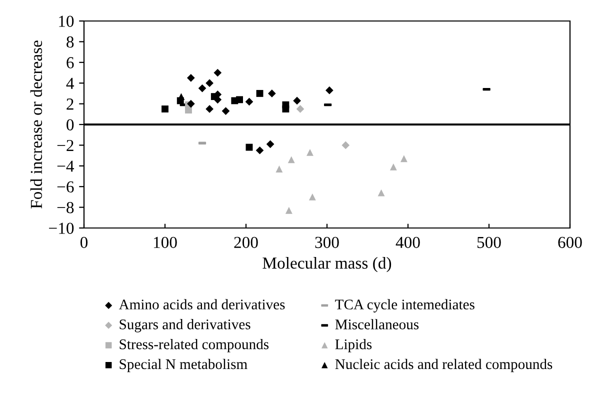  What do you see at coordinates (201, 304) in the screenshot?
I see `legend-label: Amino acids and derivatives` at bounding box center [201, 304].